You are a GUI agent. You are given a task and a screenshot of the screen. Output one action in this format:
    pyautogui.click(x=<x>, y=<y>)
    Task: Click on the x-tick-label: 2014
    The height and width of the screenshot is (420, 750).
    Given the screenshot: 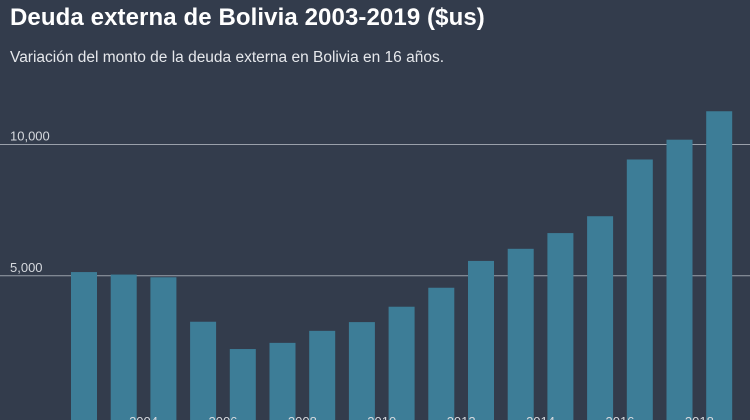 What is the action you would take?
    pyautogui.click(x=540, y=417)
    